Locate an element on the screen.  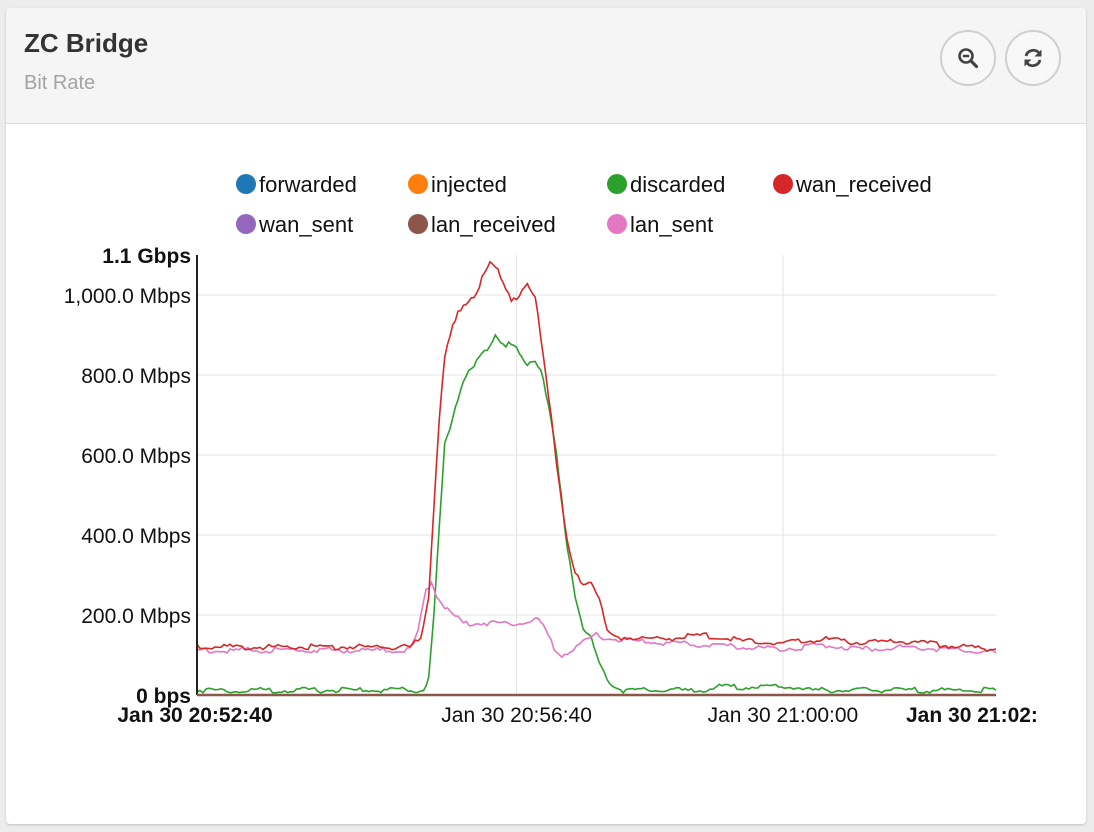
legend-item-discarded: discarded is located at coordinates (666, 184).